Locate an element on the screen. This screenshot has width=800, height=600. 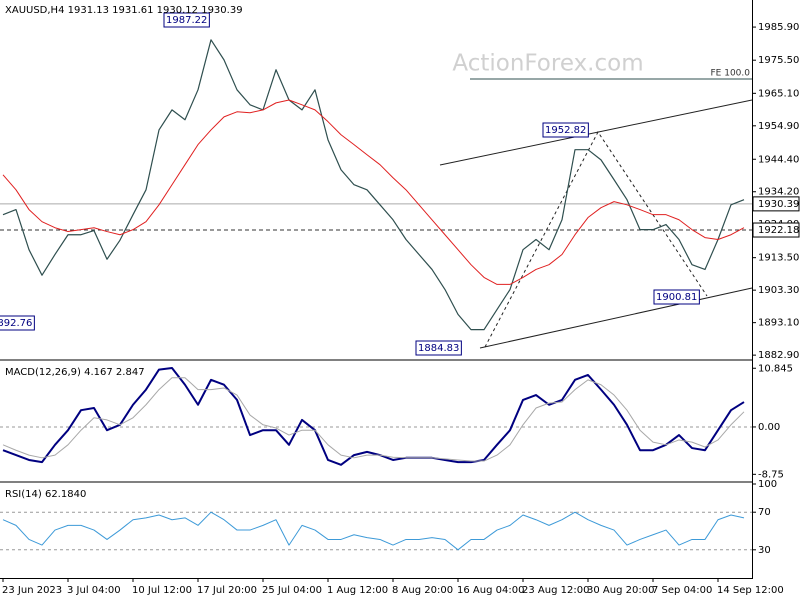
x-tick-label: 23 Jun 2023 is located at coordinates (32, 590).